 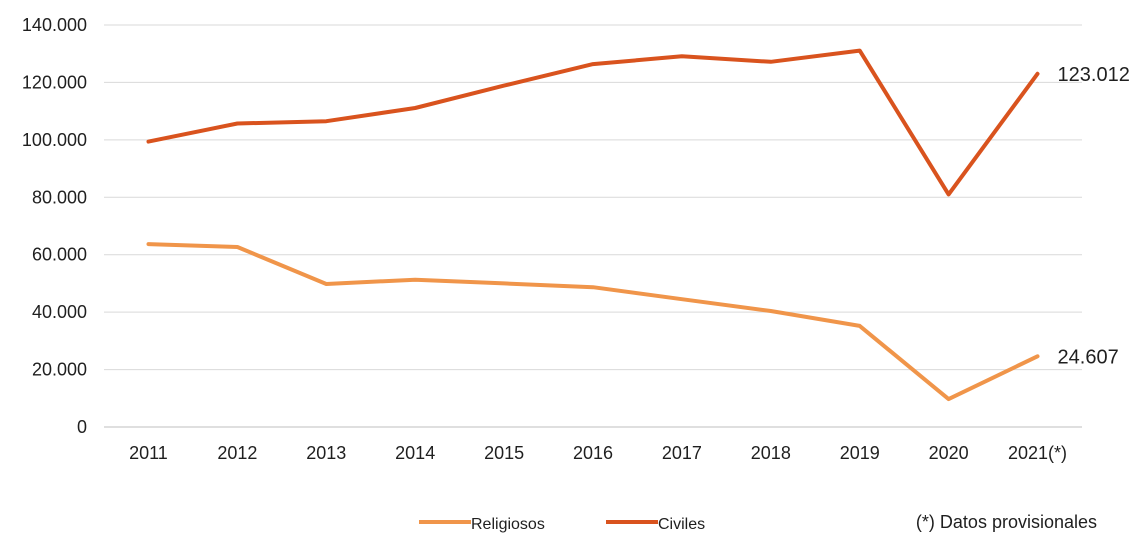 What do you see at coordinates (1006, 522) in the screenshot?
I see `provisional-note: (*) Datos provisionales` at bounding box center [1006, 522].